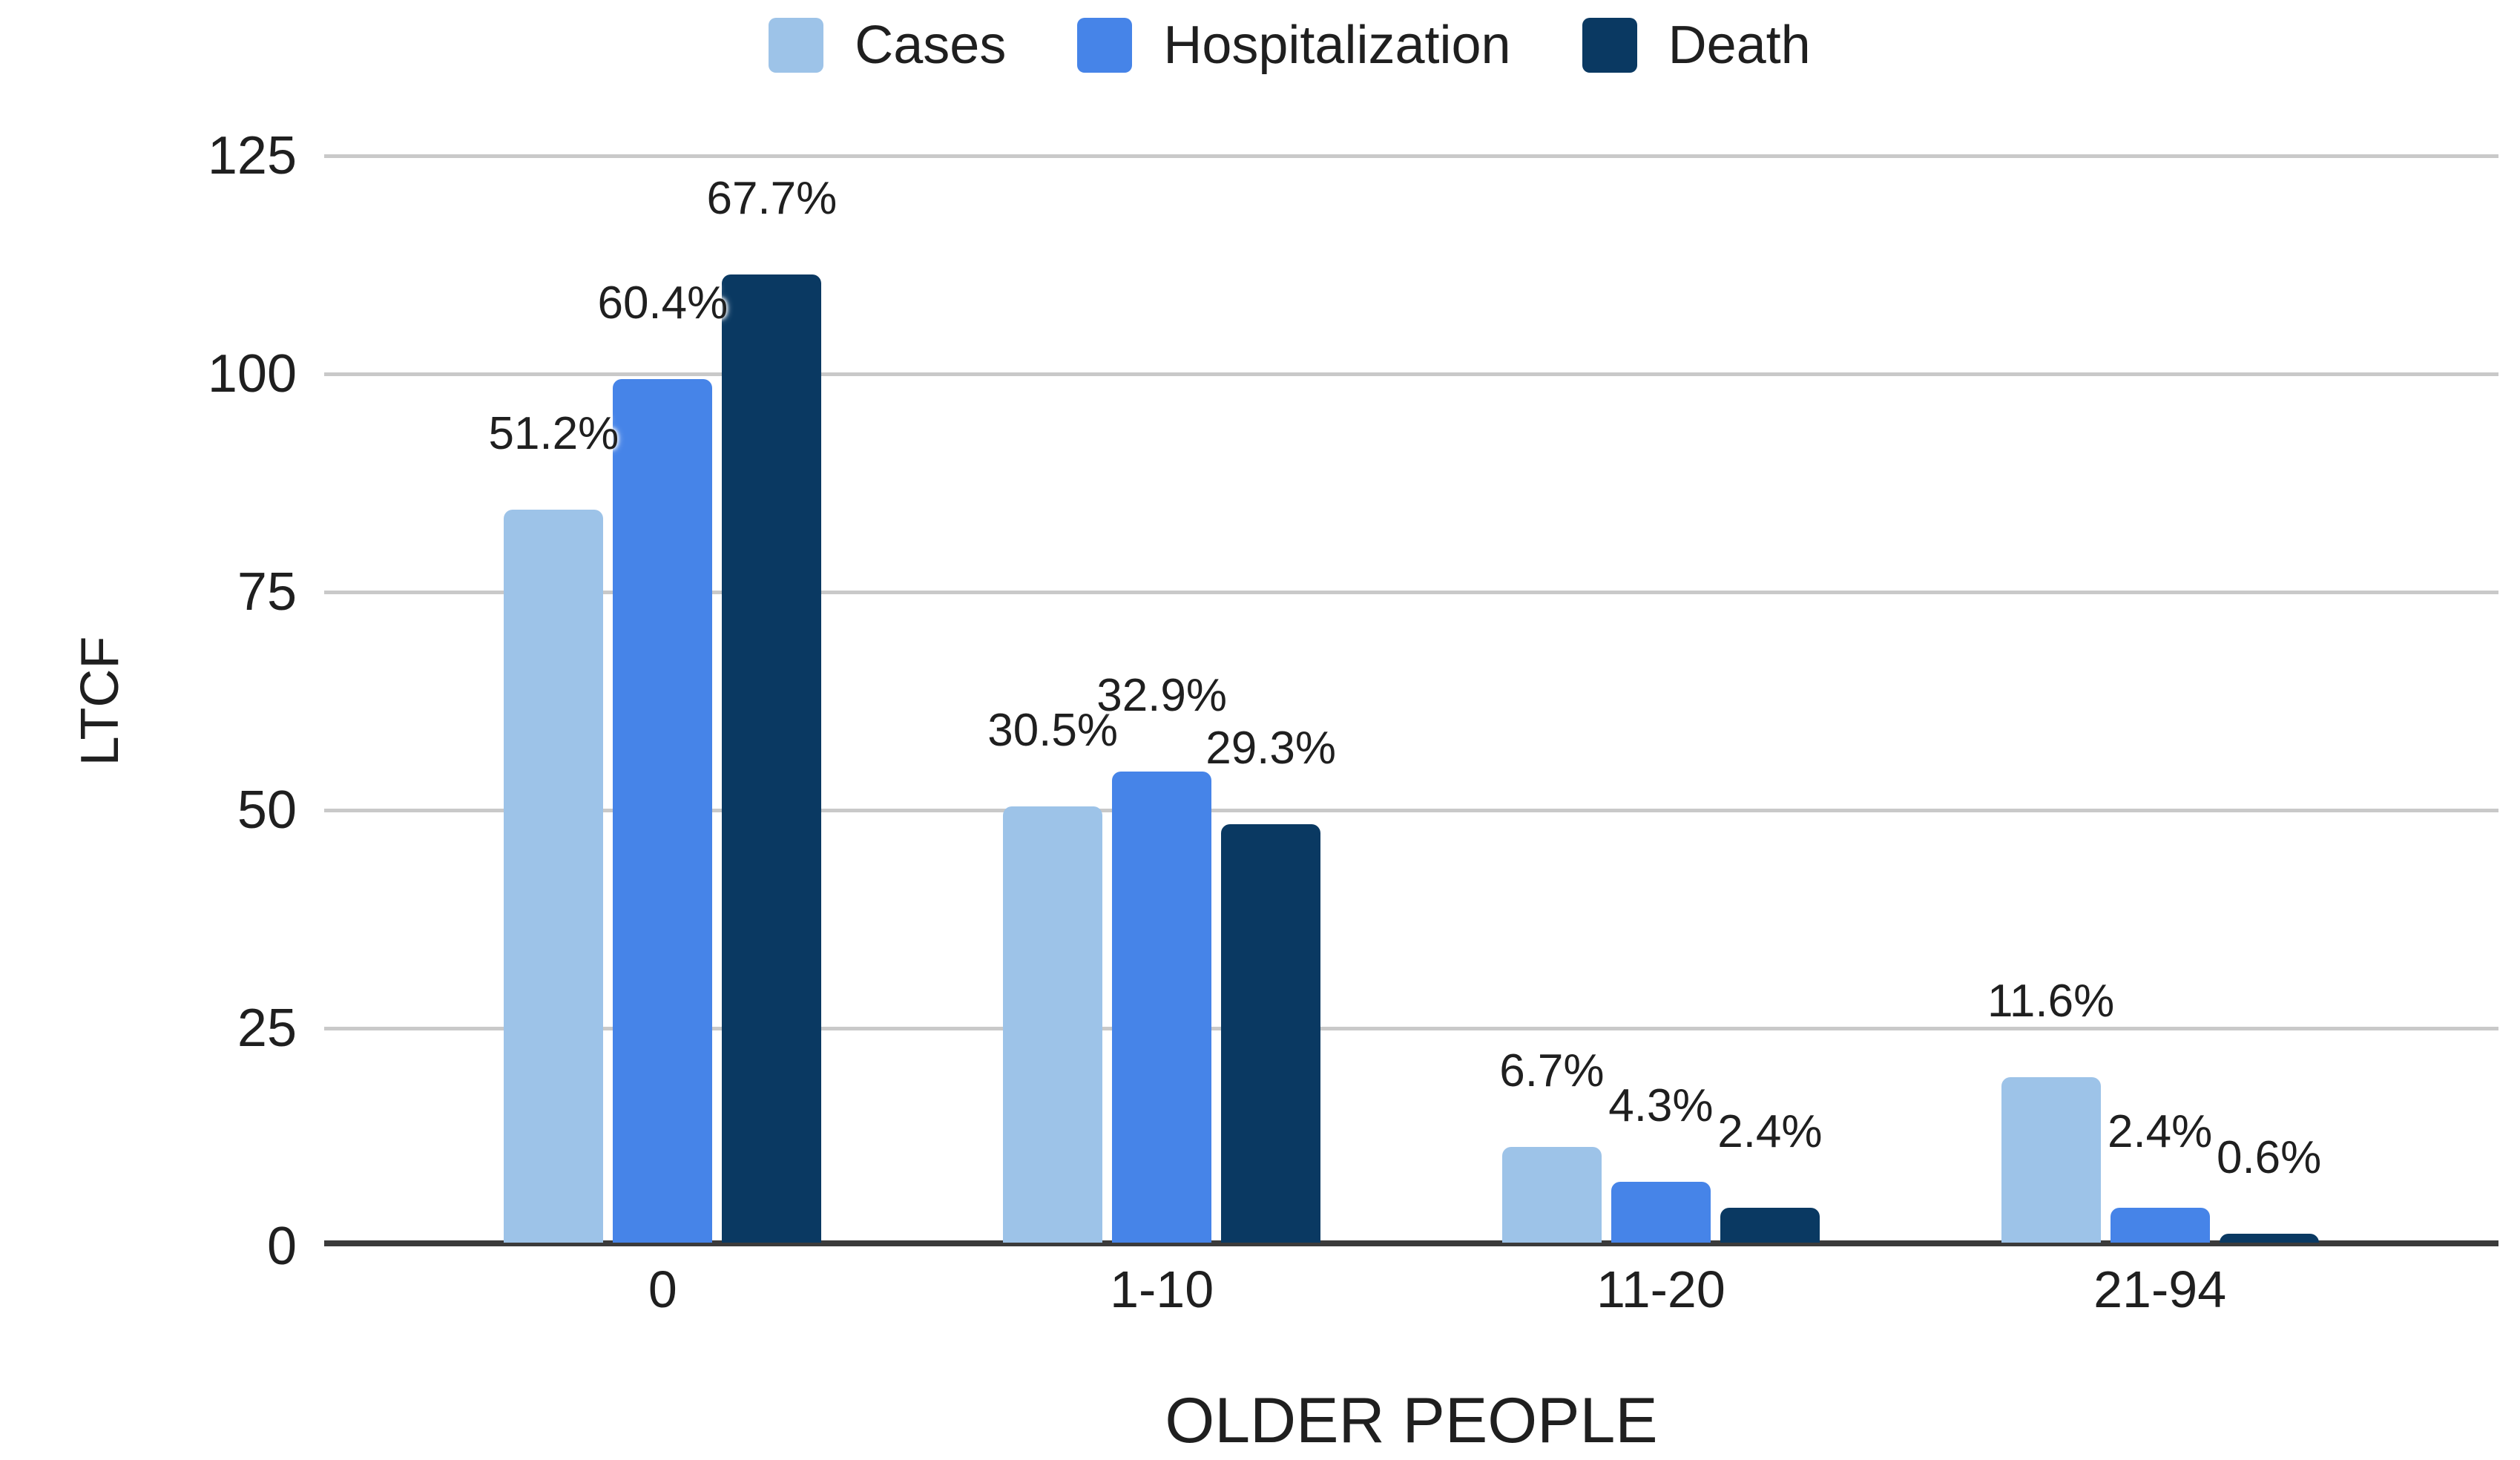  What do you see at coordinates (553, 434) in the screenshot?
I see `bar-value-label: 51.2%` at bounding box center [553, 434].